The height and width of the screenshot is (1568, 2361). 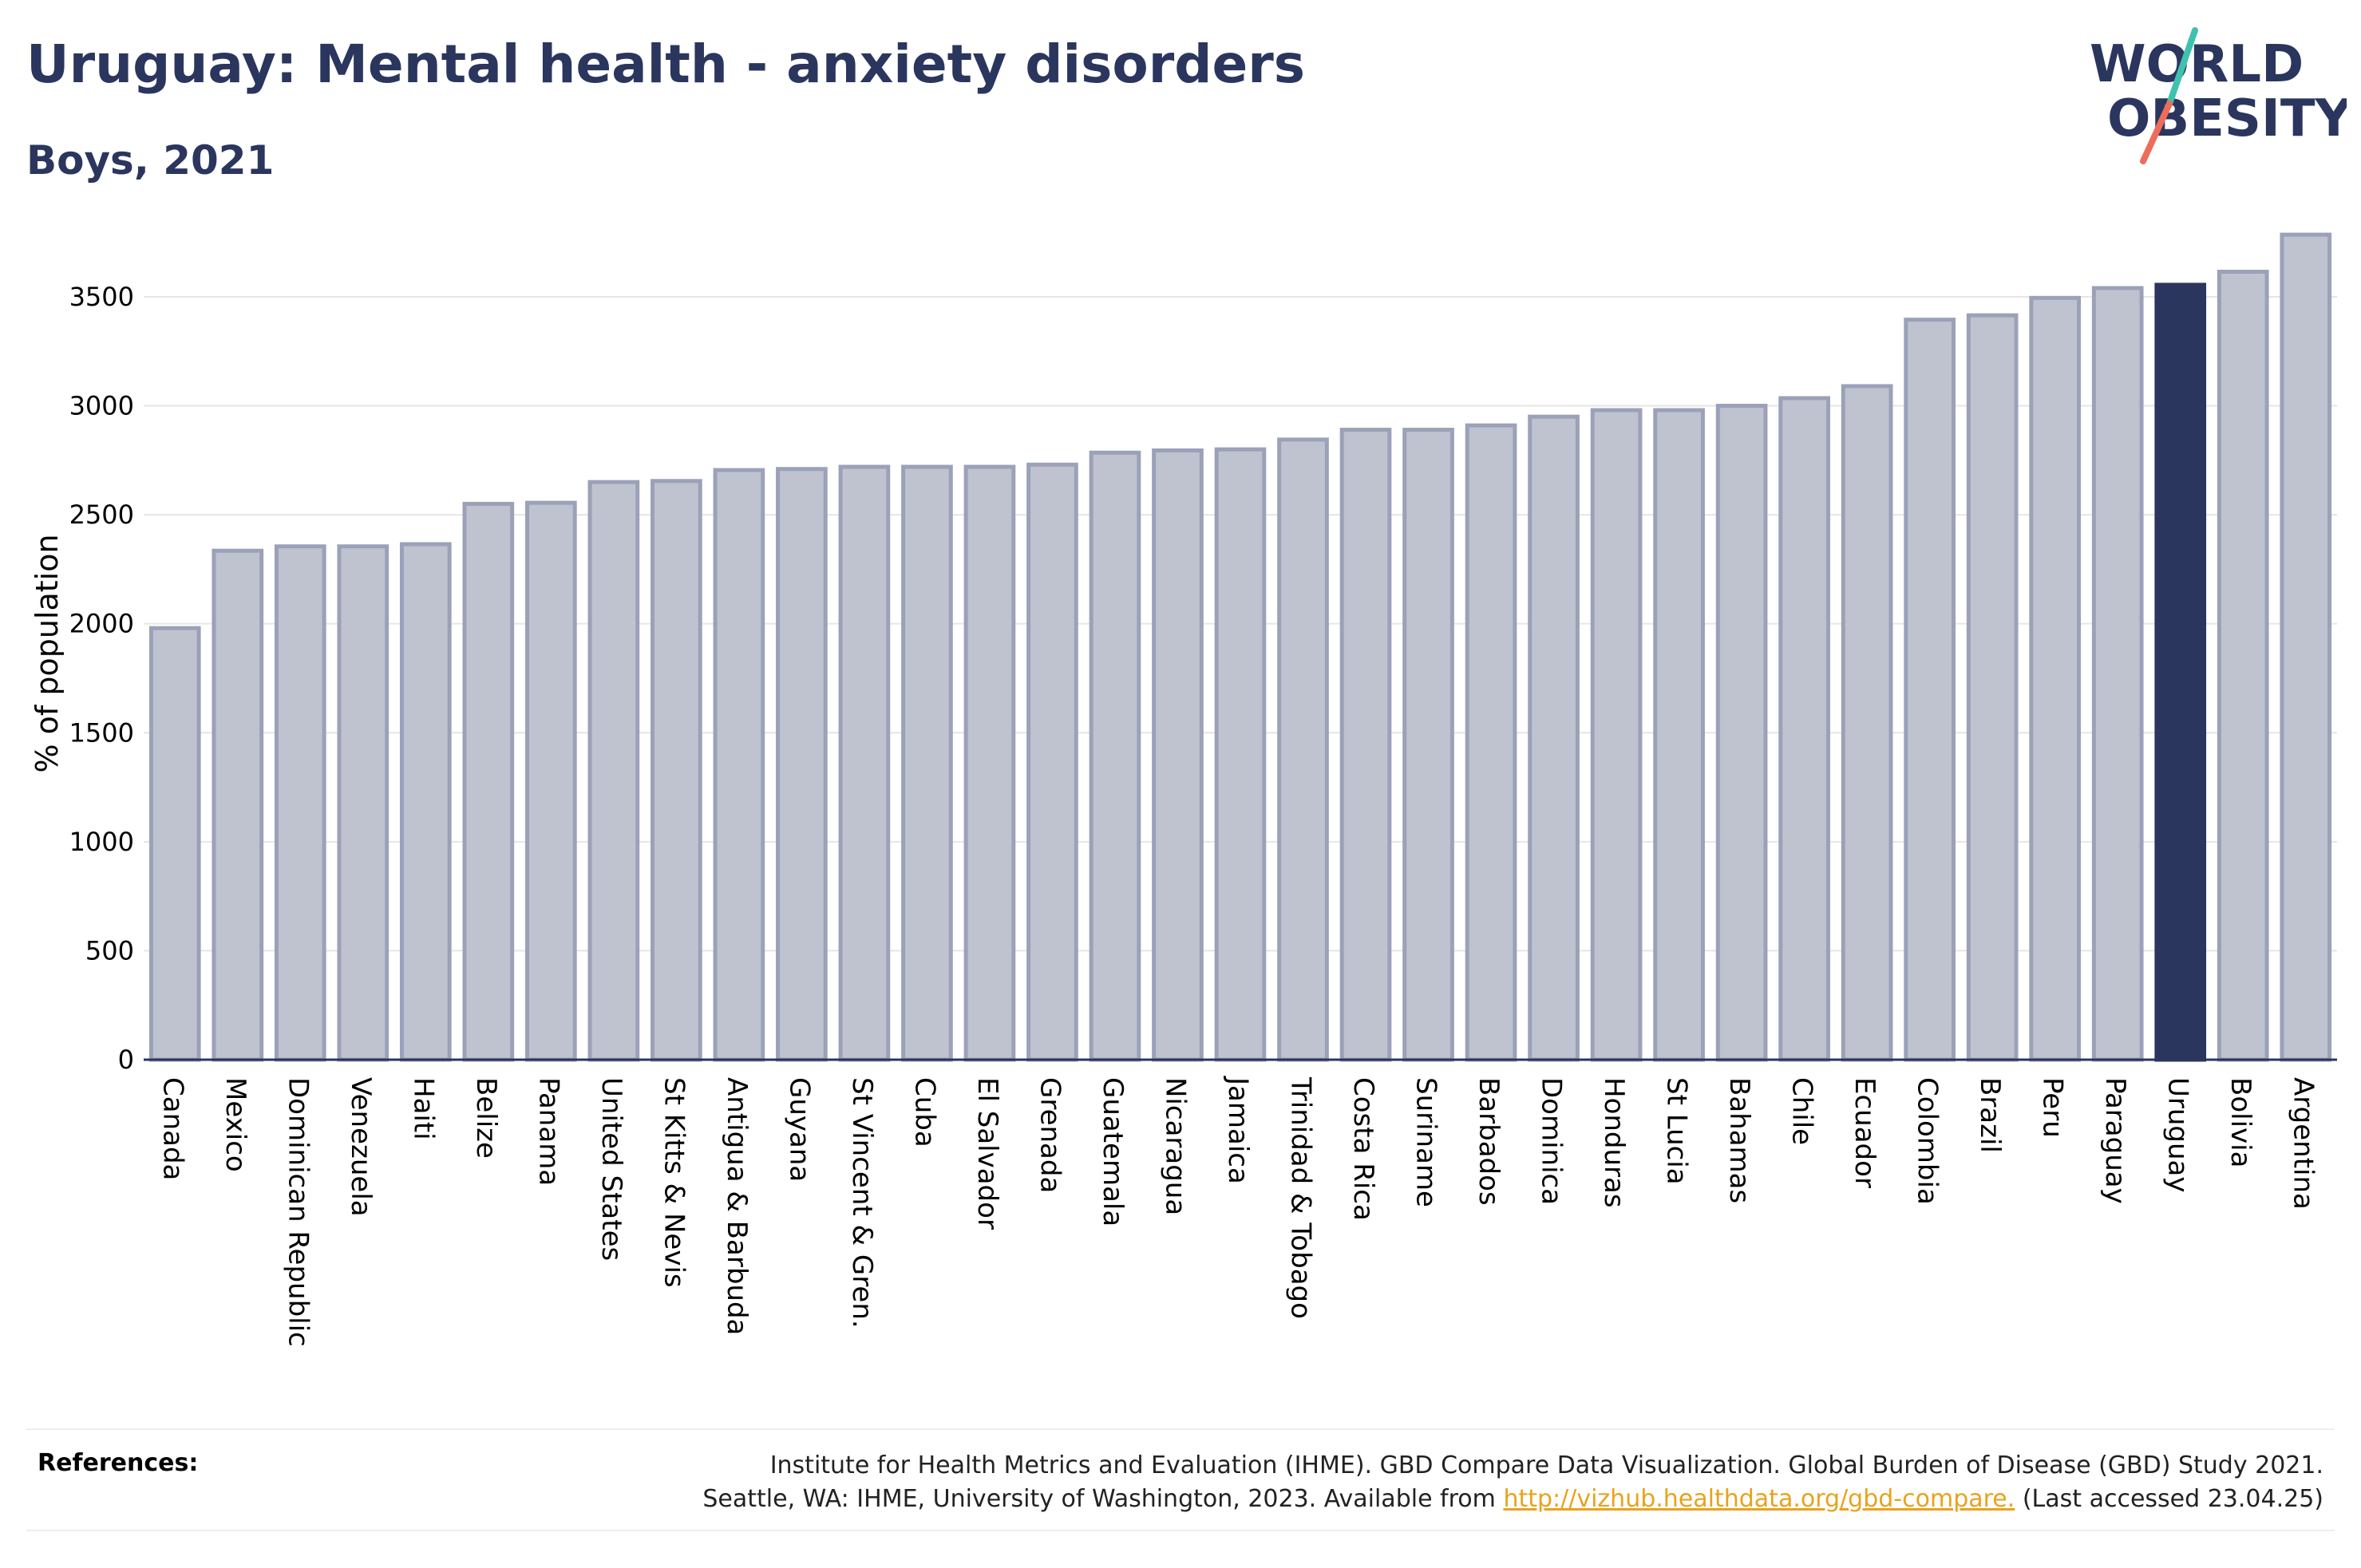 I want to click on y-axis-title: % of population, so click(x=47, y=653).